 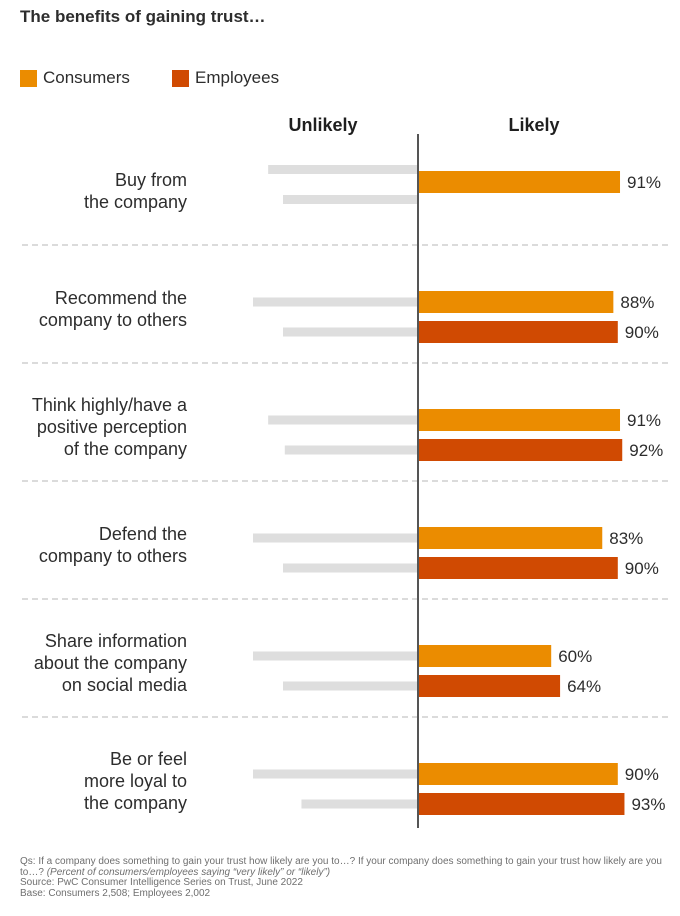 What do you see at coordinates (637, 302) in the screenshot?
I see `value-label-consumers: 88%` at bounding box center [637, 302].